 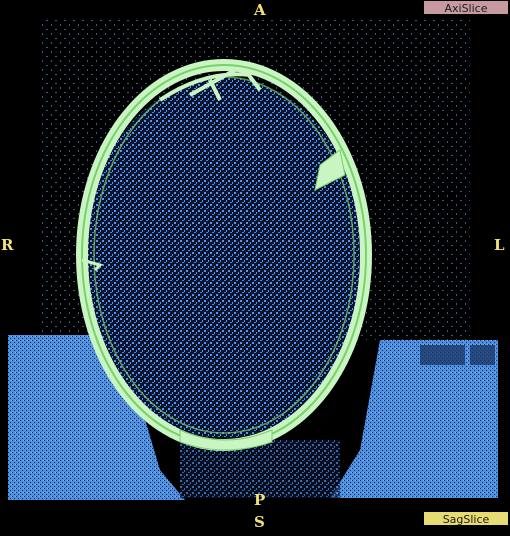 I want to click on sagittal-slice-button: SagSlice, so click(x=466, y=518).